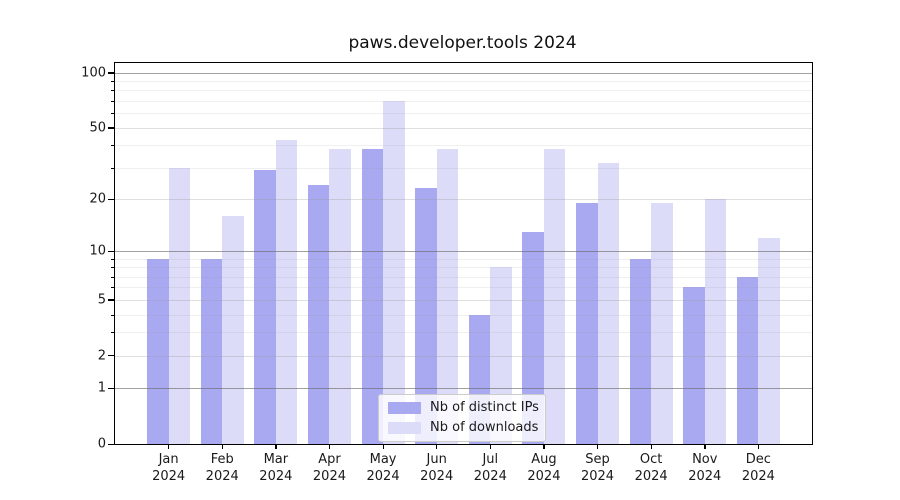 This screenshot has height=500, width=900. I want to click on bar-downloads-may, so click(394, 272).